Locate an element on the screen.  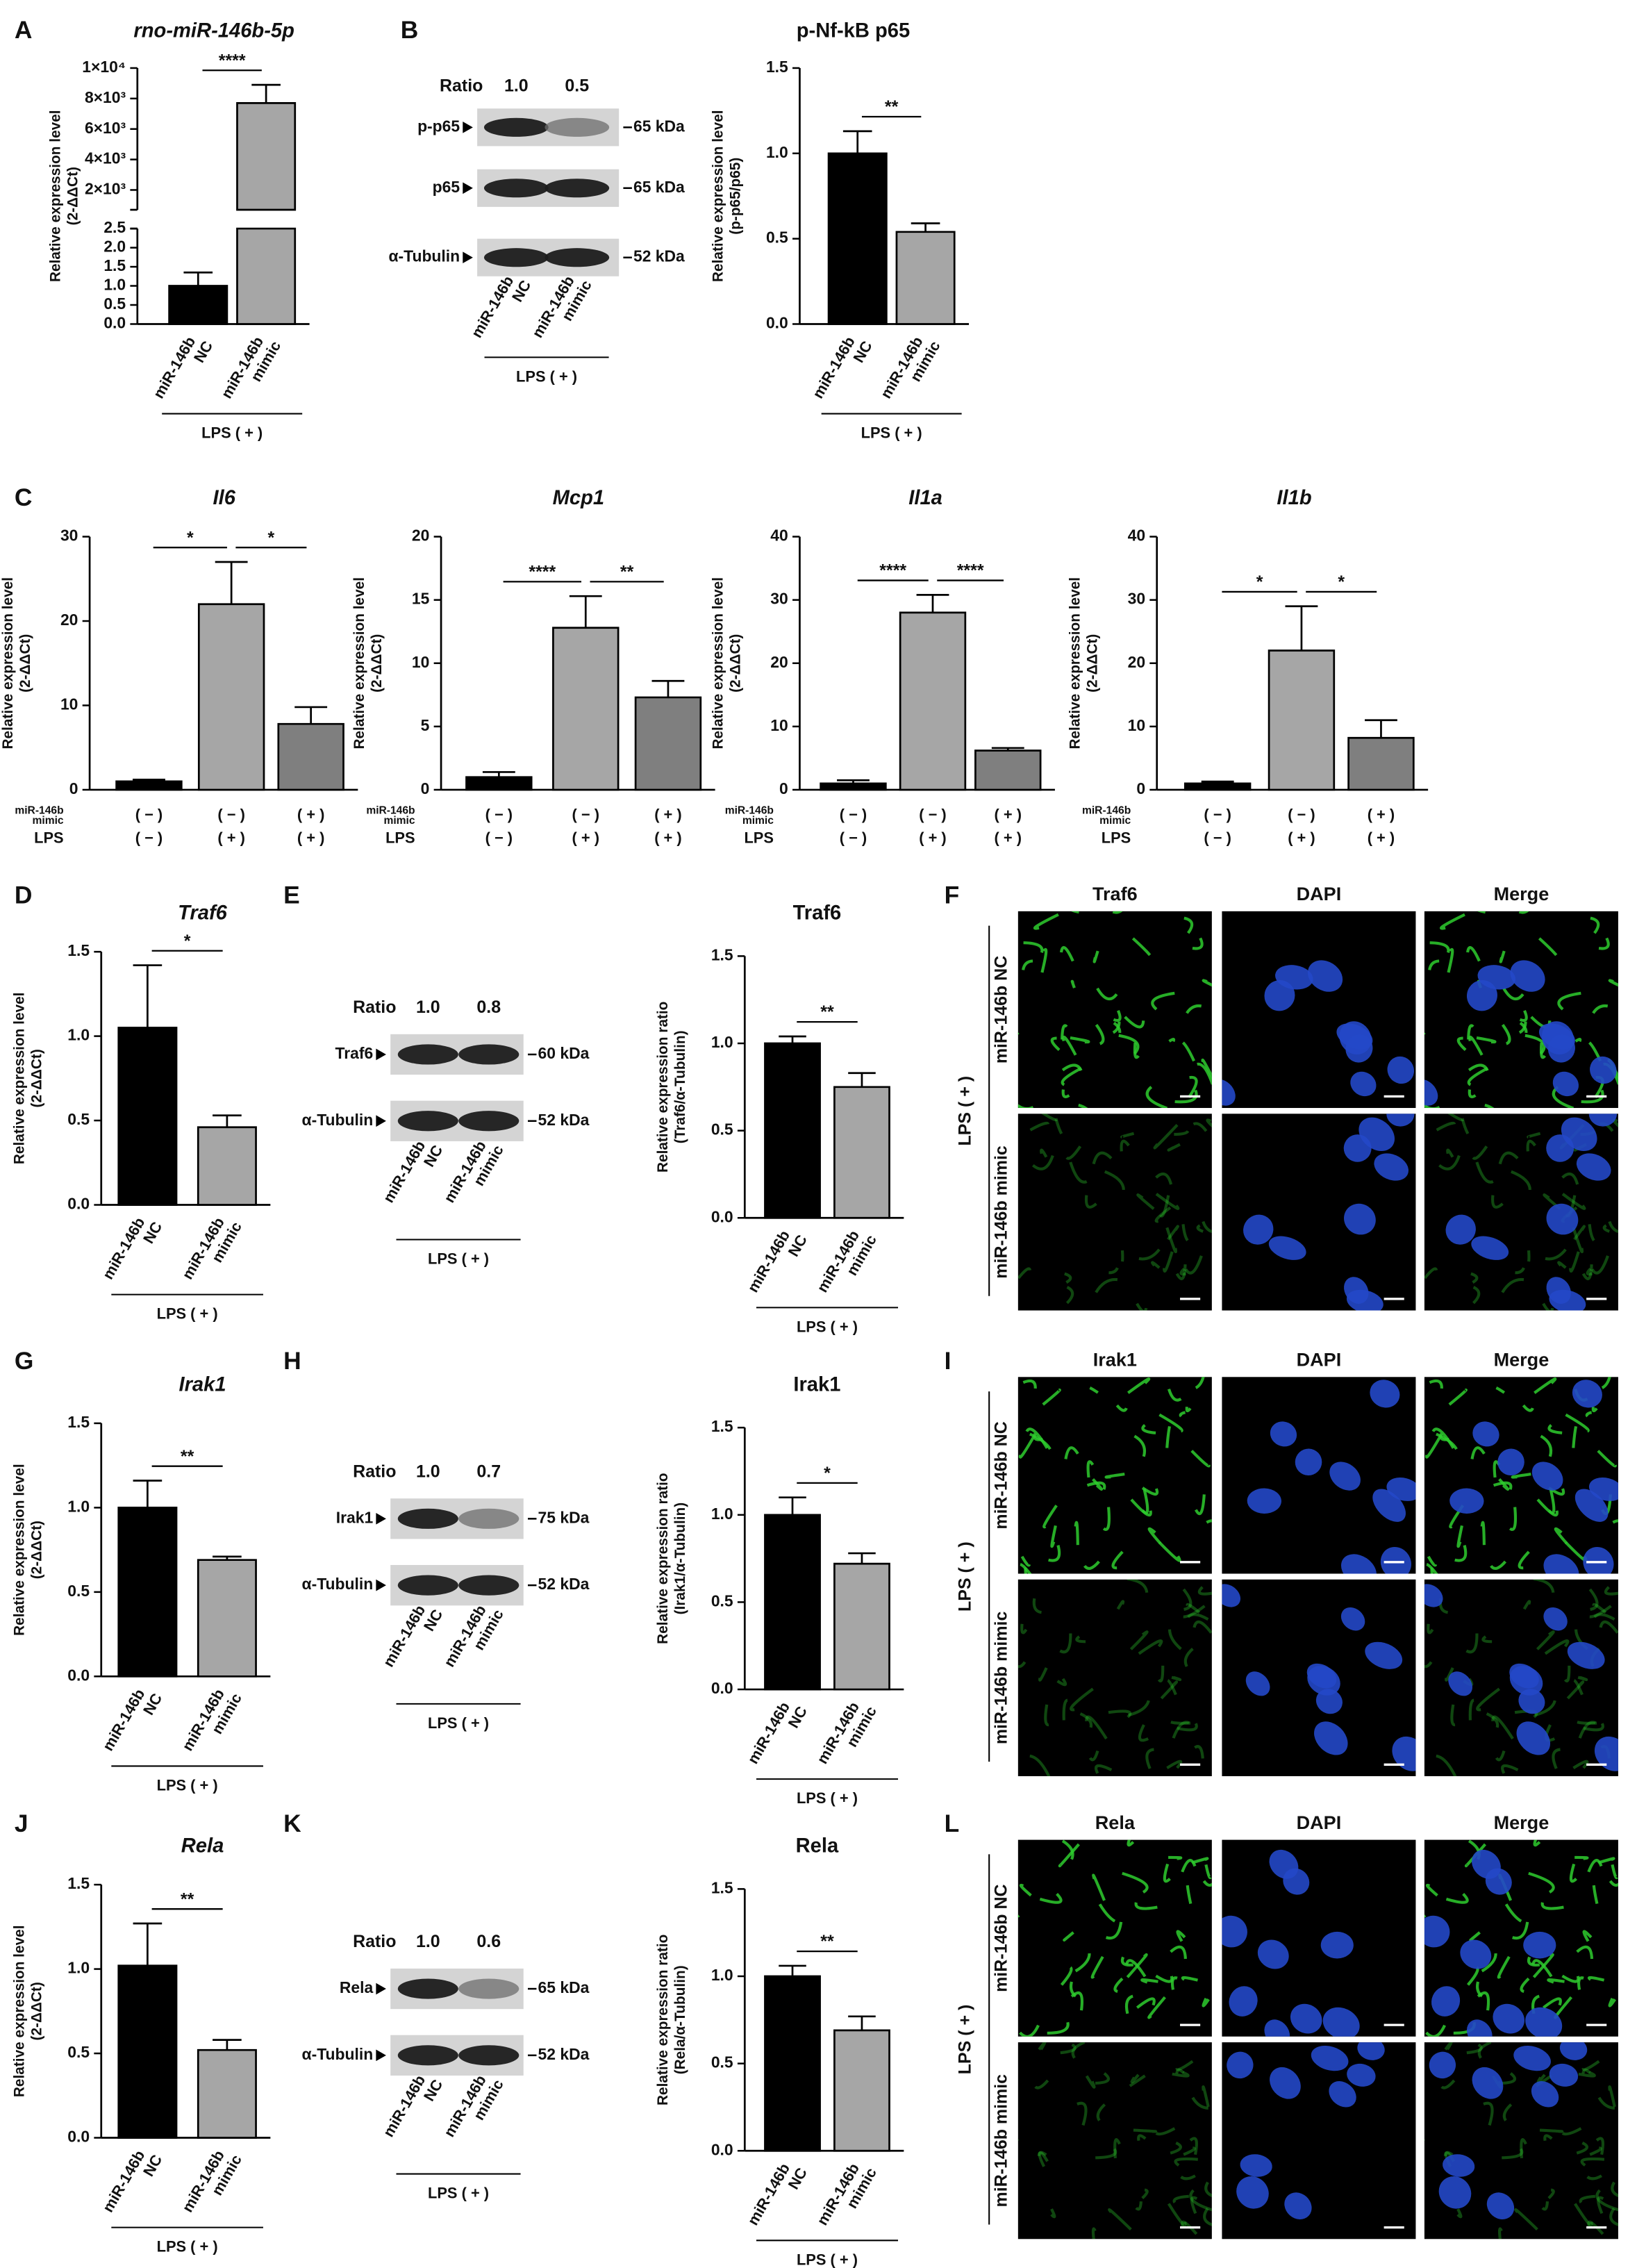
significance-label: **** is located at coordinates (232, 60).